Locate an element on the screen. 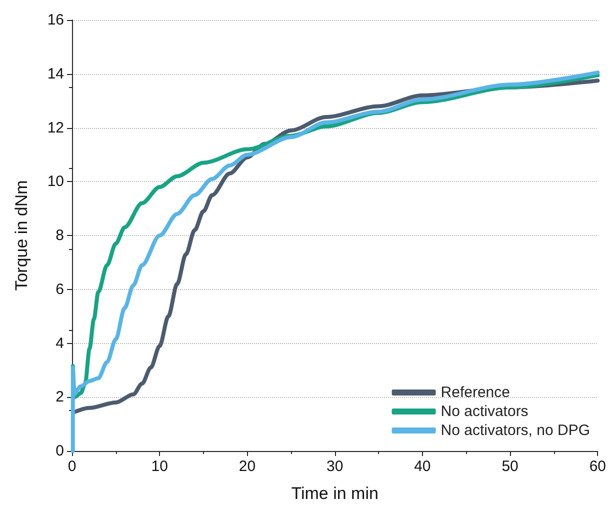  legend-label: No activators, no DPG is located at coordinates (515, 430).